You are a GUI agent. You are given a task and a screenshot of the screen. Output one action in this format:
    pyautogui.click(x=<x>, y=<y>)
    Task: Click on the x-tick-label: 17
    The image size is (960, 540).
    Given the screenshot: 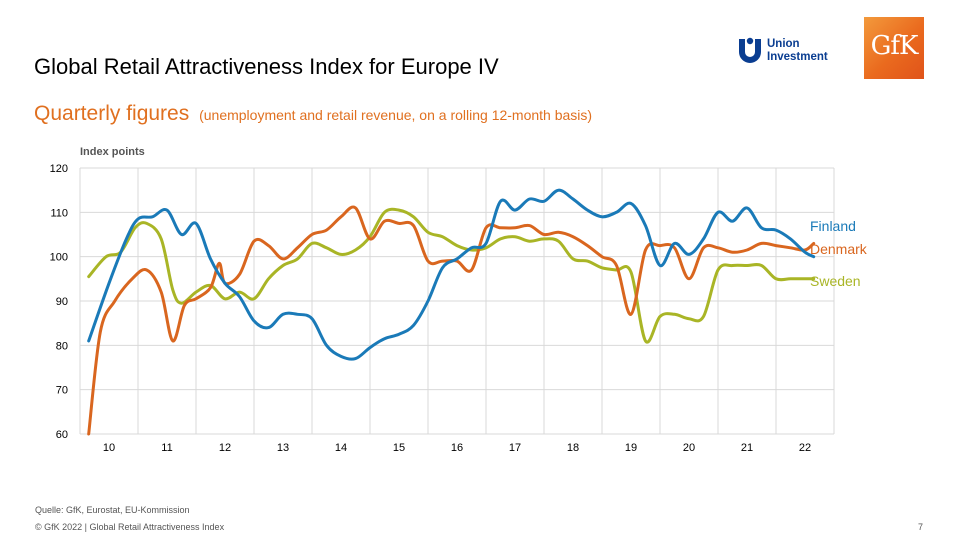 What is the action you would take?
    pyautogui.click(x=515, y=448)
    